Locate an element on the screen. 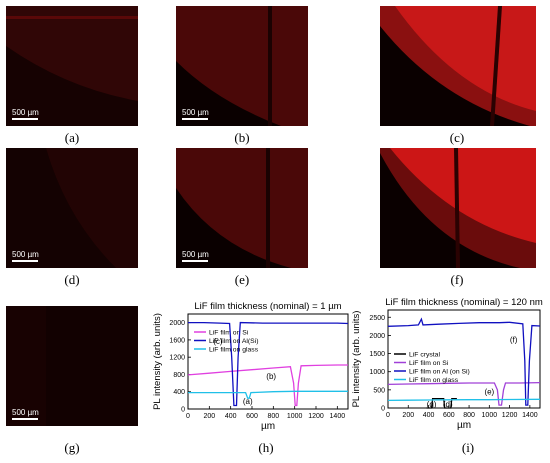  annotation-label: (d) is located at coordinates (448, 404).